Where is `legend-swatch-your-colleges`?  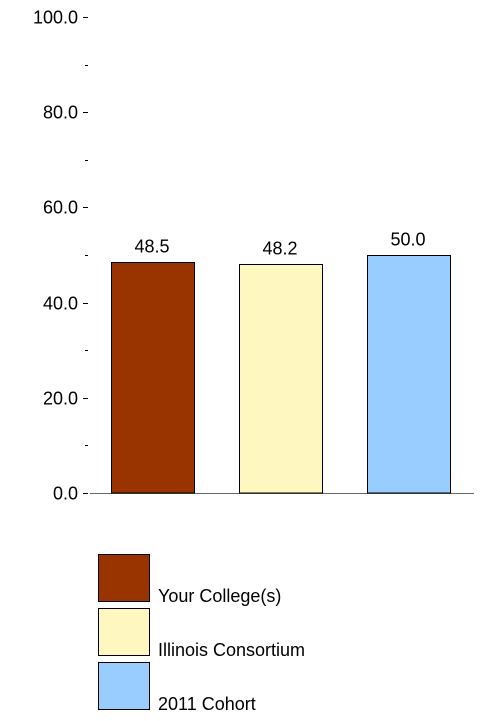
legend-swatch-your-colleges is located at coordinates (124, 578).